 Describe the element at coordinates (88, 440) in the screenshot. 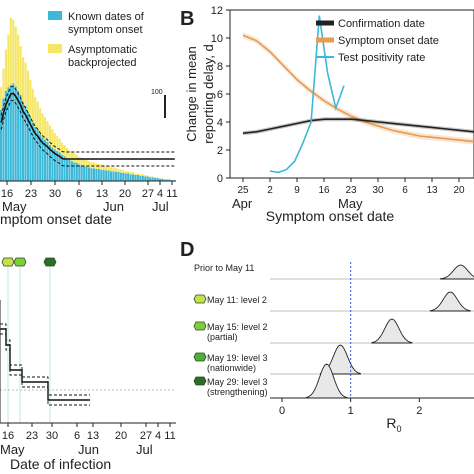

I see `panel-c-x-ticks: 16 23 30 6 13 20 27 4 11 May Jun Jul` at that location.